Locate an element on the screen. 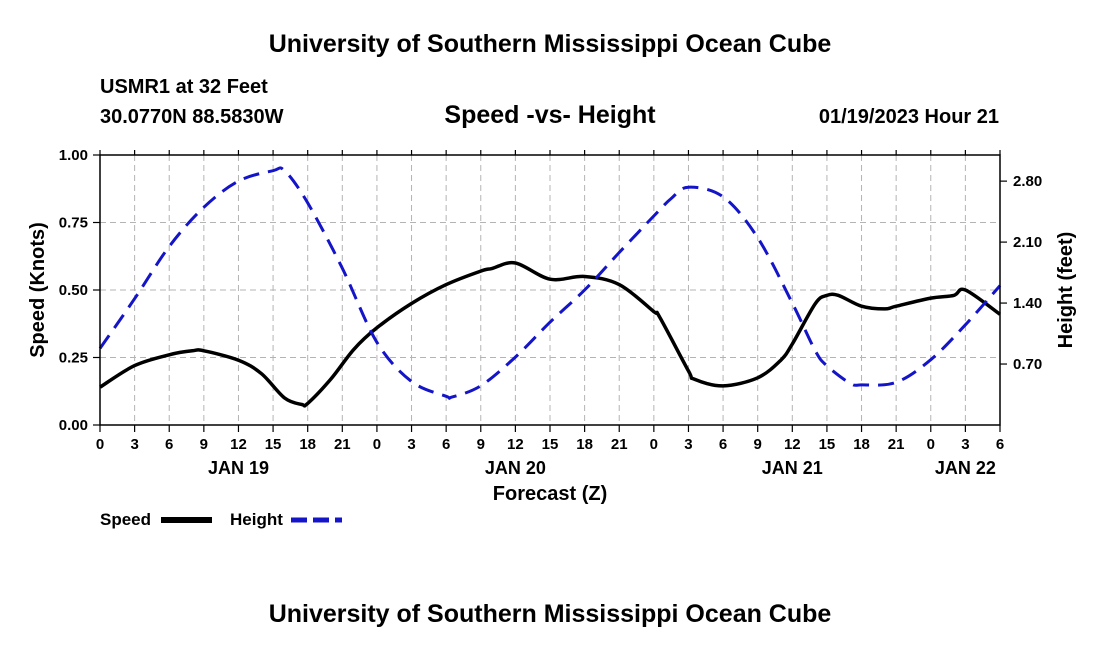 The image size is (1100, 650). y-tick-label: 0.25 is located at coordinates (73, 358).